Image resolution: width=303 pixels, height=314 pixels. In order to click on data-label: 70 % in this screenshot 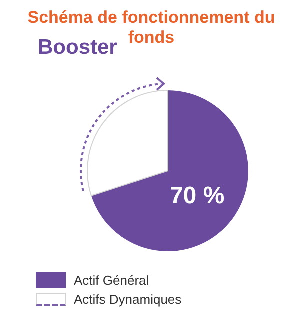, I will do `click(197, 196)`.